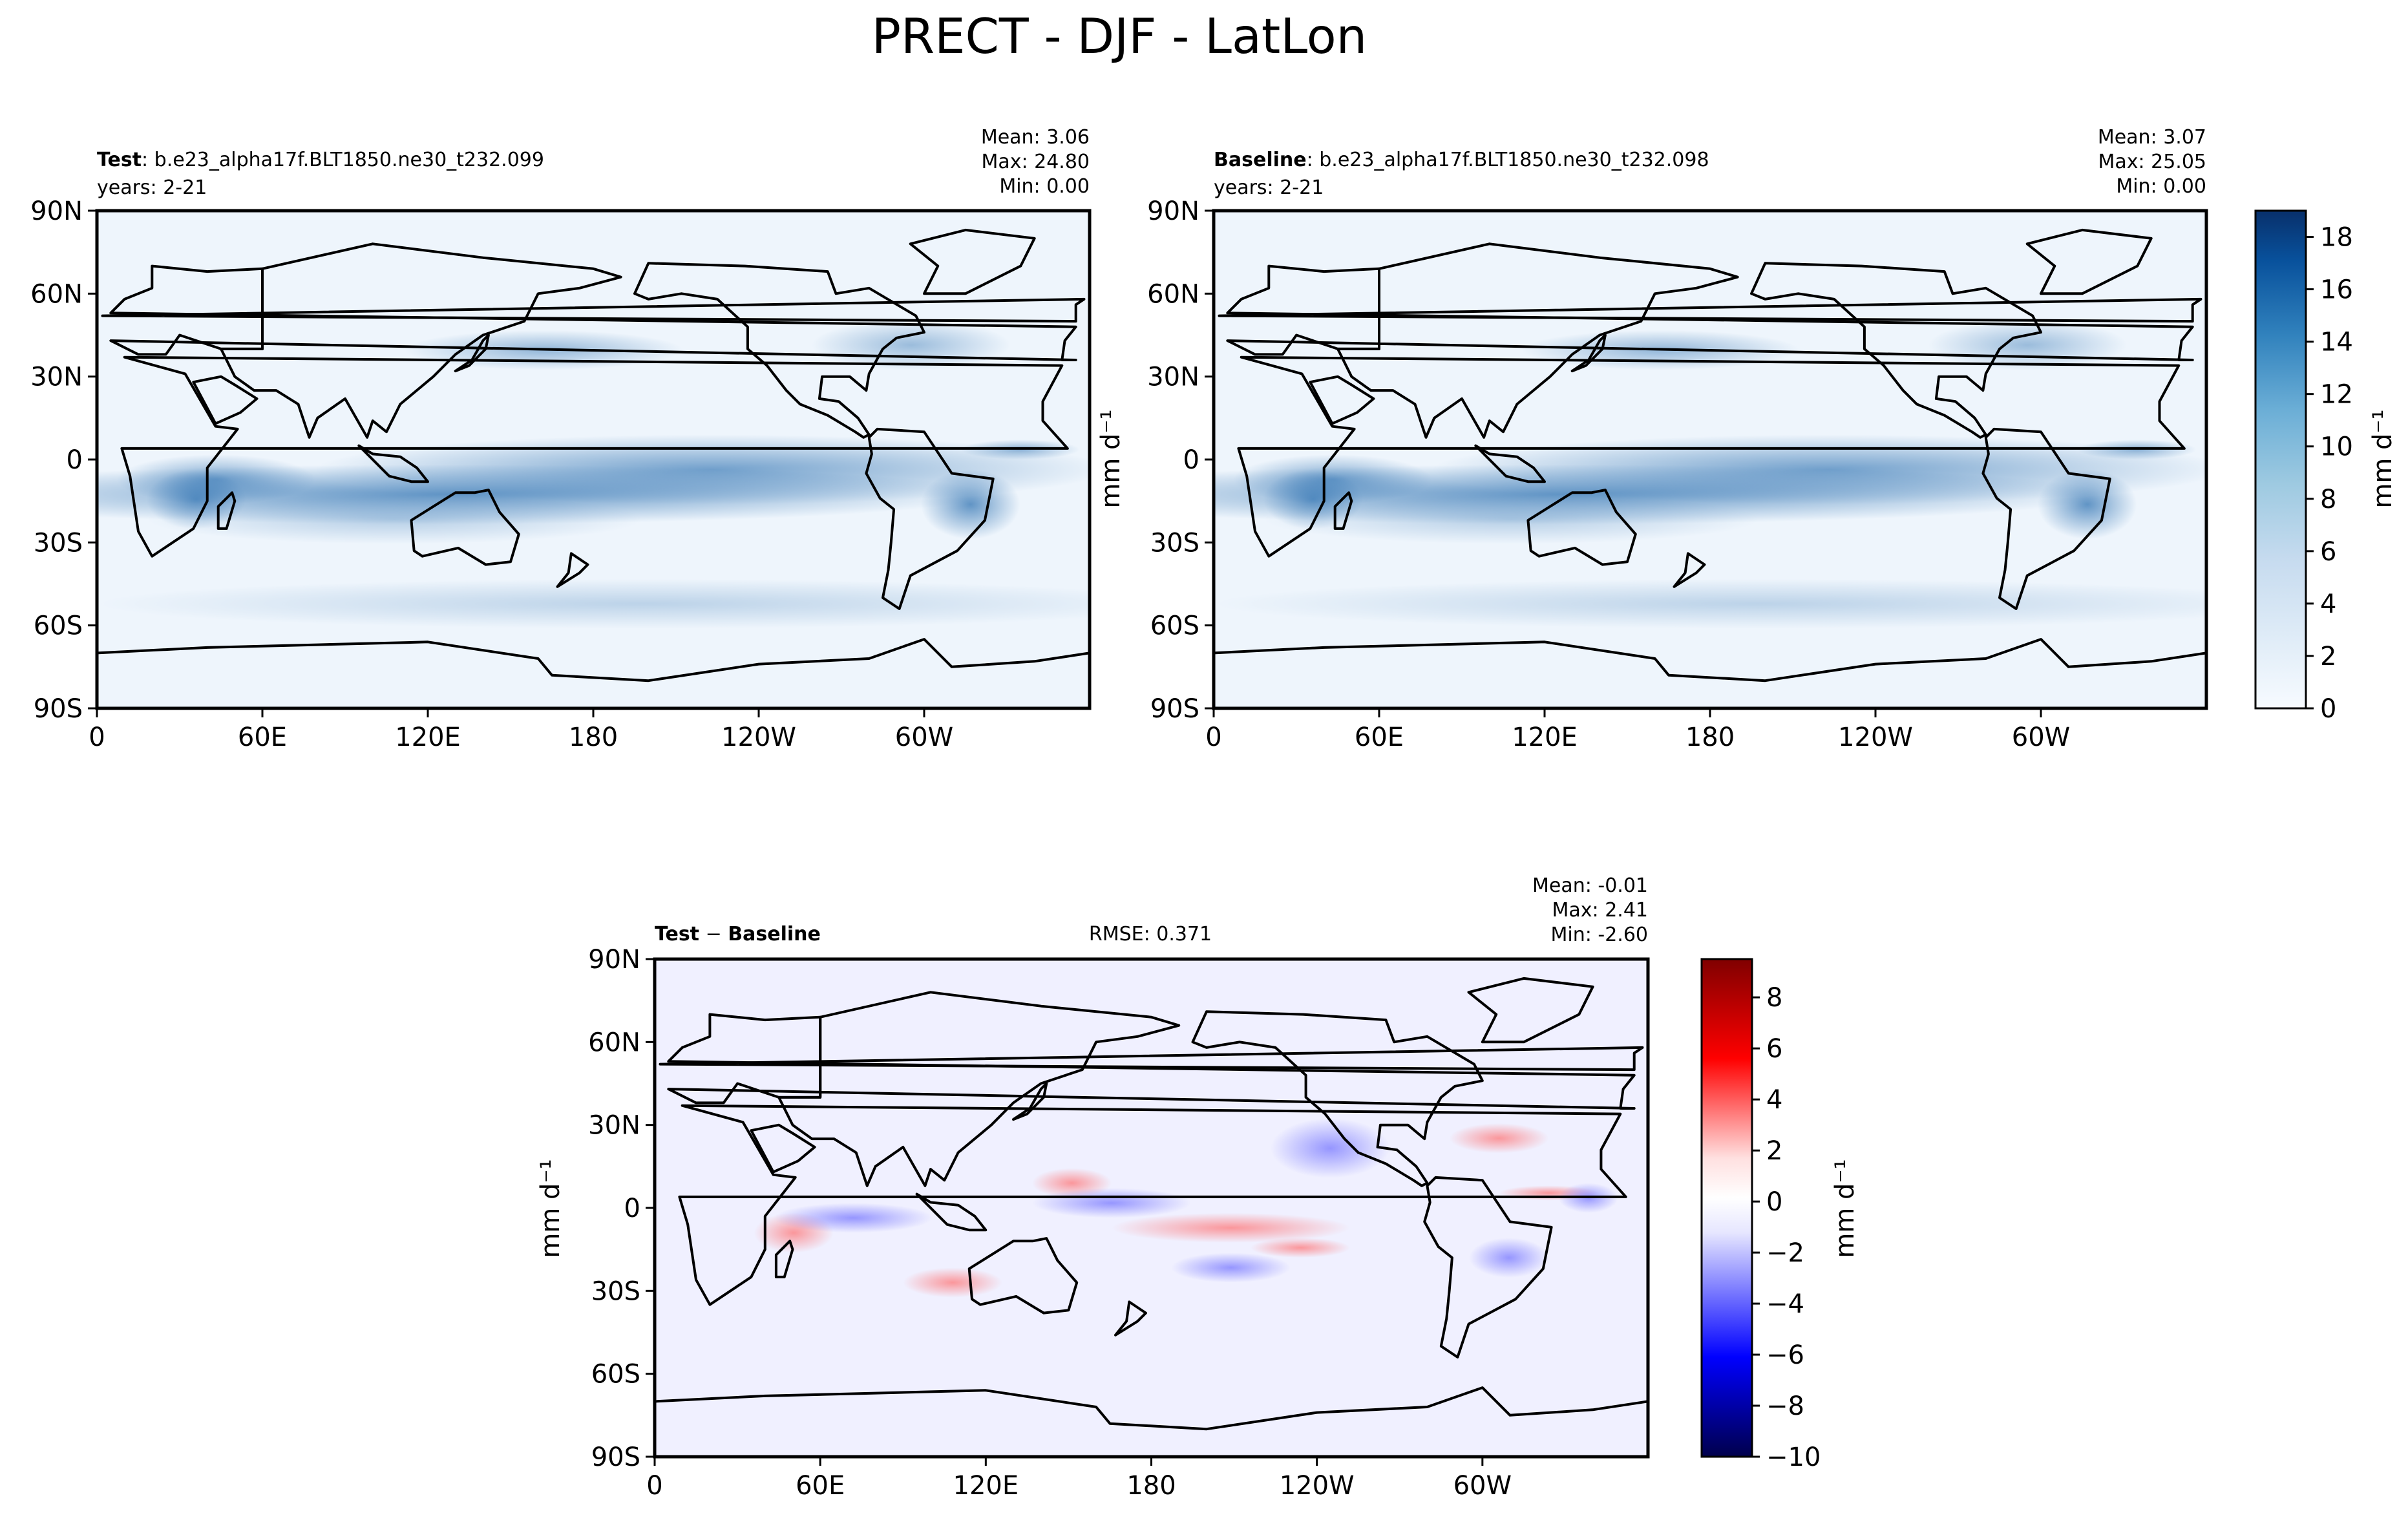 The image size is (2408, 1522). What do you see at coordinates (1785, 1355) in the screenshot?
I see `colorbar-tick-label: −6` at bounding box center [1785, 1355].